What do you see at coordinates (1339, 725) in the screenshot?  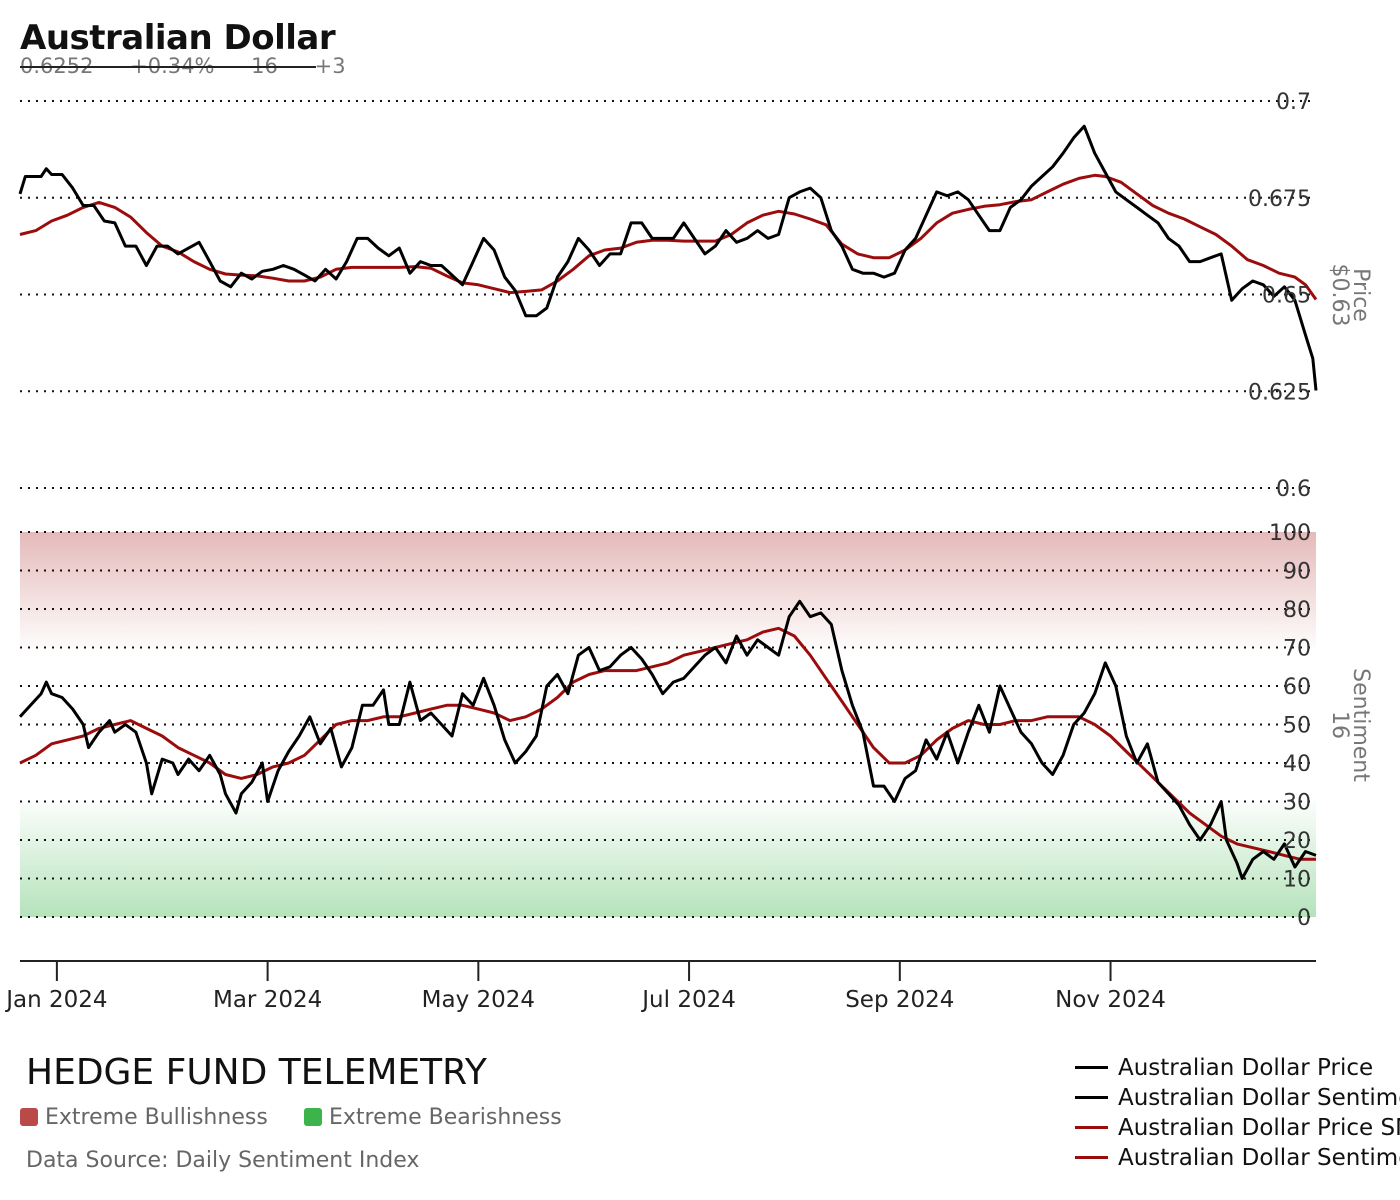 I see `sentiment-axis-value: 16` at bounding box center [1339, 725].